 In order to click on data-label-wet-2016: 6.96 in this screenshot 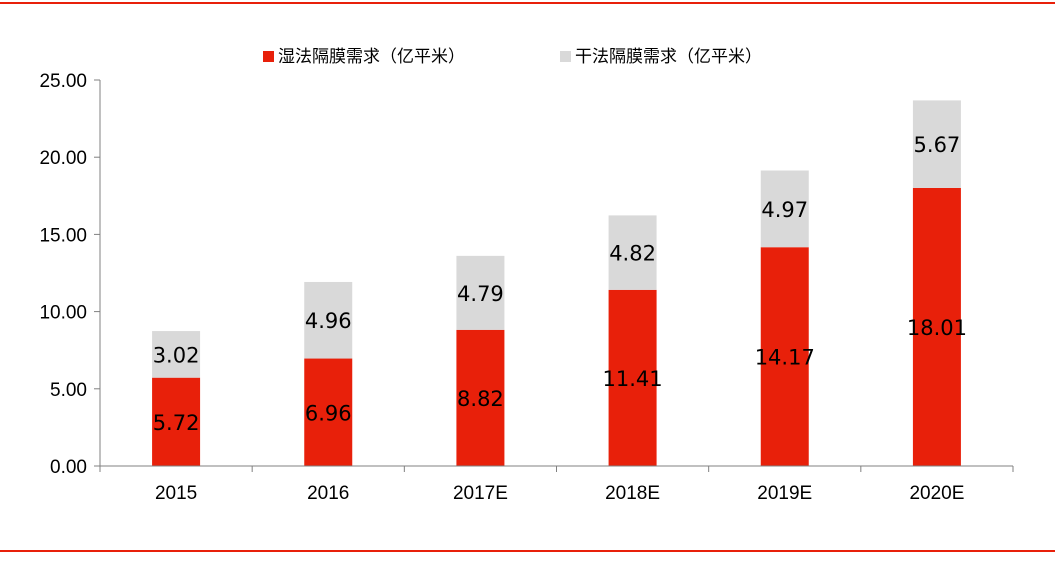, I will do `click(328, 413)`.